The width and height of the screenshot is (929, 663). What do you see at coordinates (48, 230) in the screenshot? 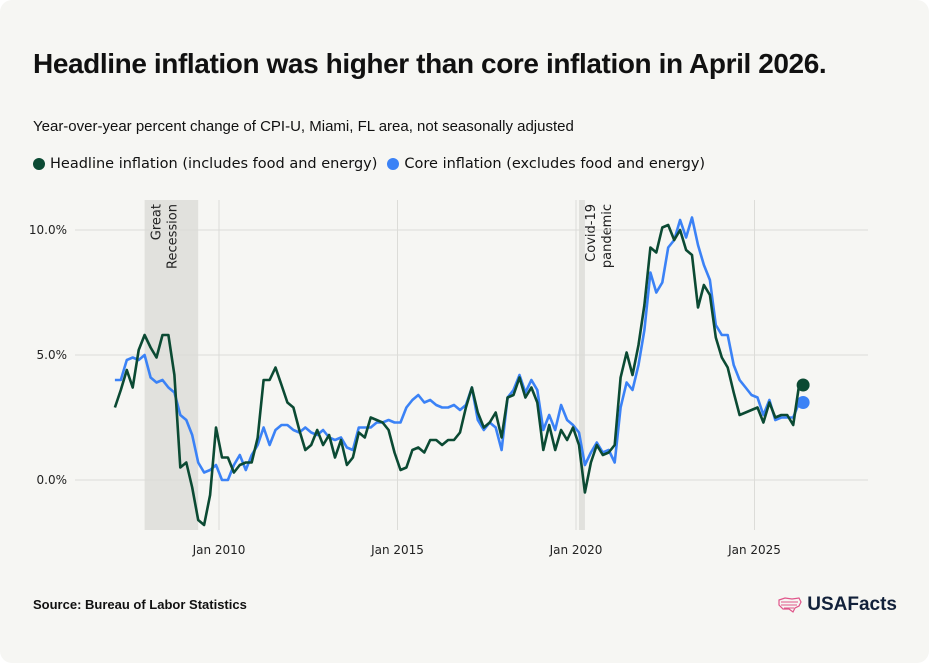
I see `y-tick-label-2: 10.0%` at bounding box center [48, 230].